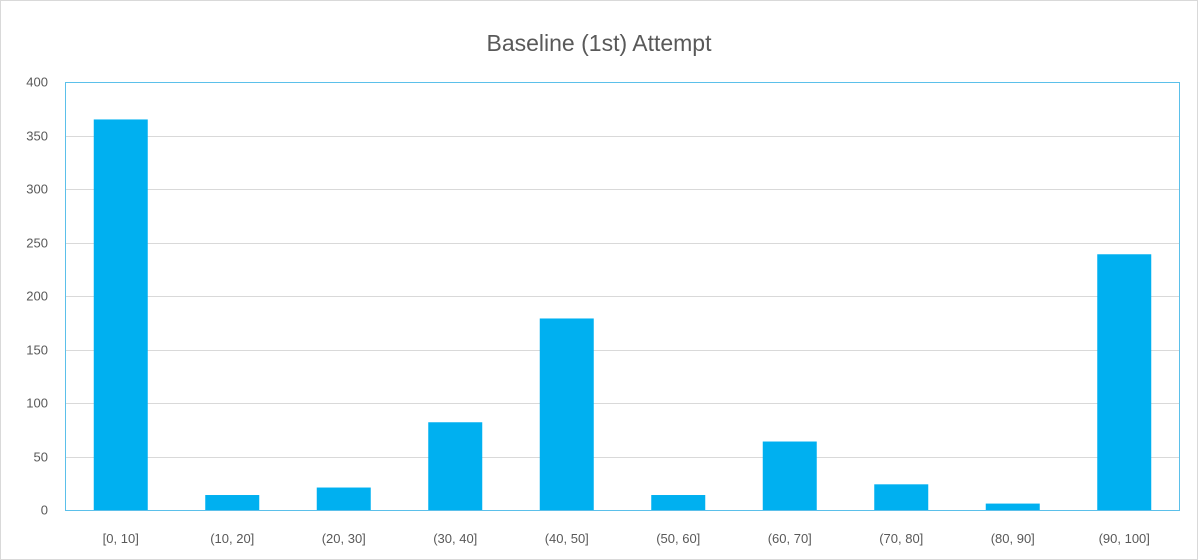 The image size is (1198, 560). I want to click on x-tick-label: (30, 40], so click(455, 538).